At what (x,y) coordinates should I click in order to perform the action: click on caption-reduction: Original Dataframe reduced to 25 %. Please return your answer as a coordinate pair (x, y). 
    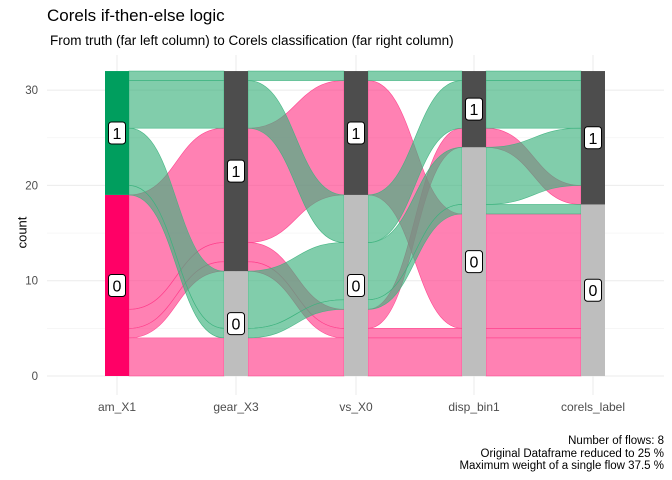
    Looking at the image, I should click on (572, 453).